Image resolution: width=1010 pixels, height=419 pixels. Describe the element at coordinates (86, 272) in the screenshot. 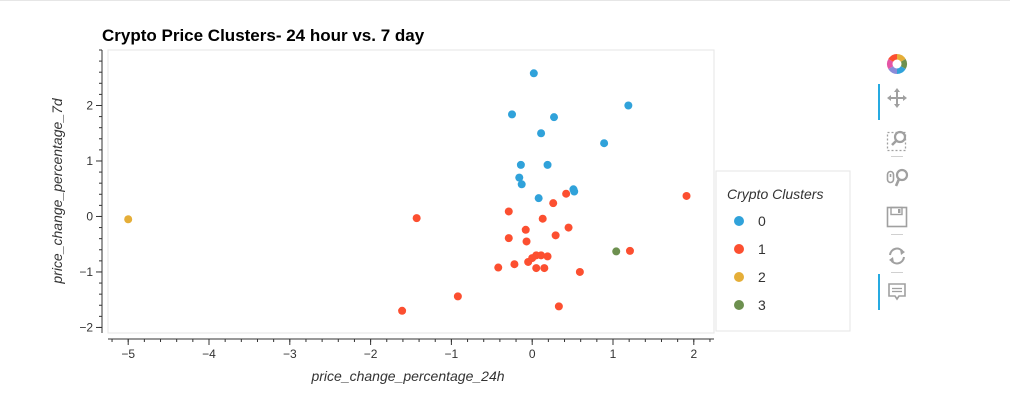

I see `y-tick-label: −1` at that location.